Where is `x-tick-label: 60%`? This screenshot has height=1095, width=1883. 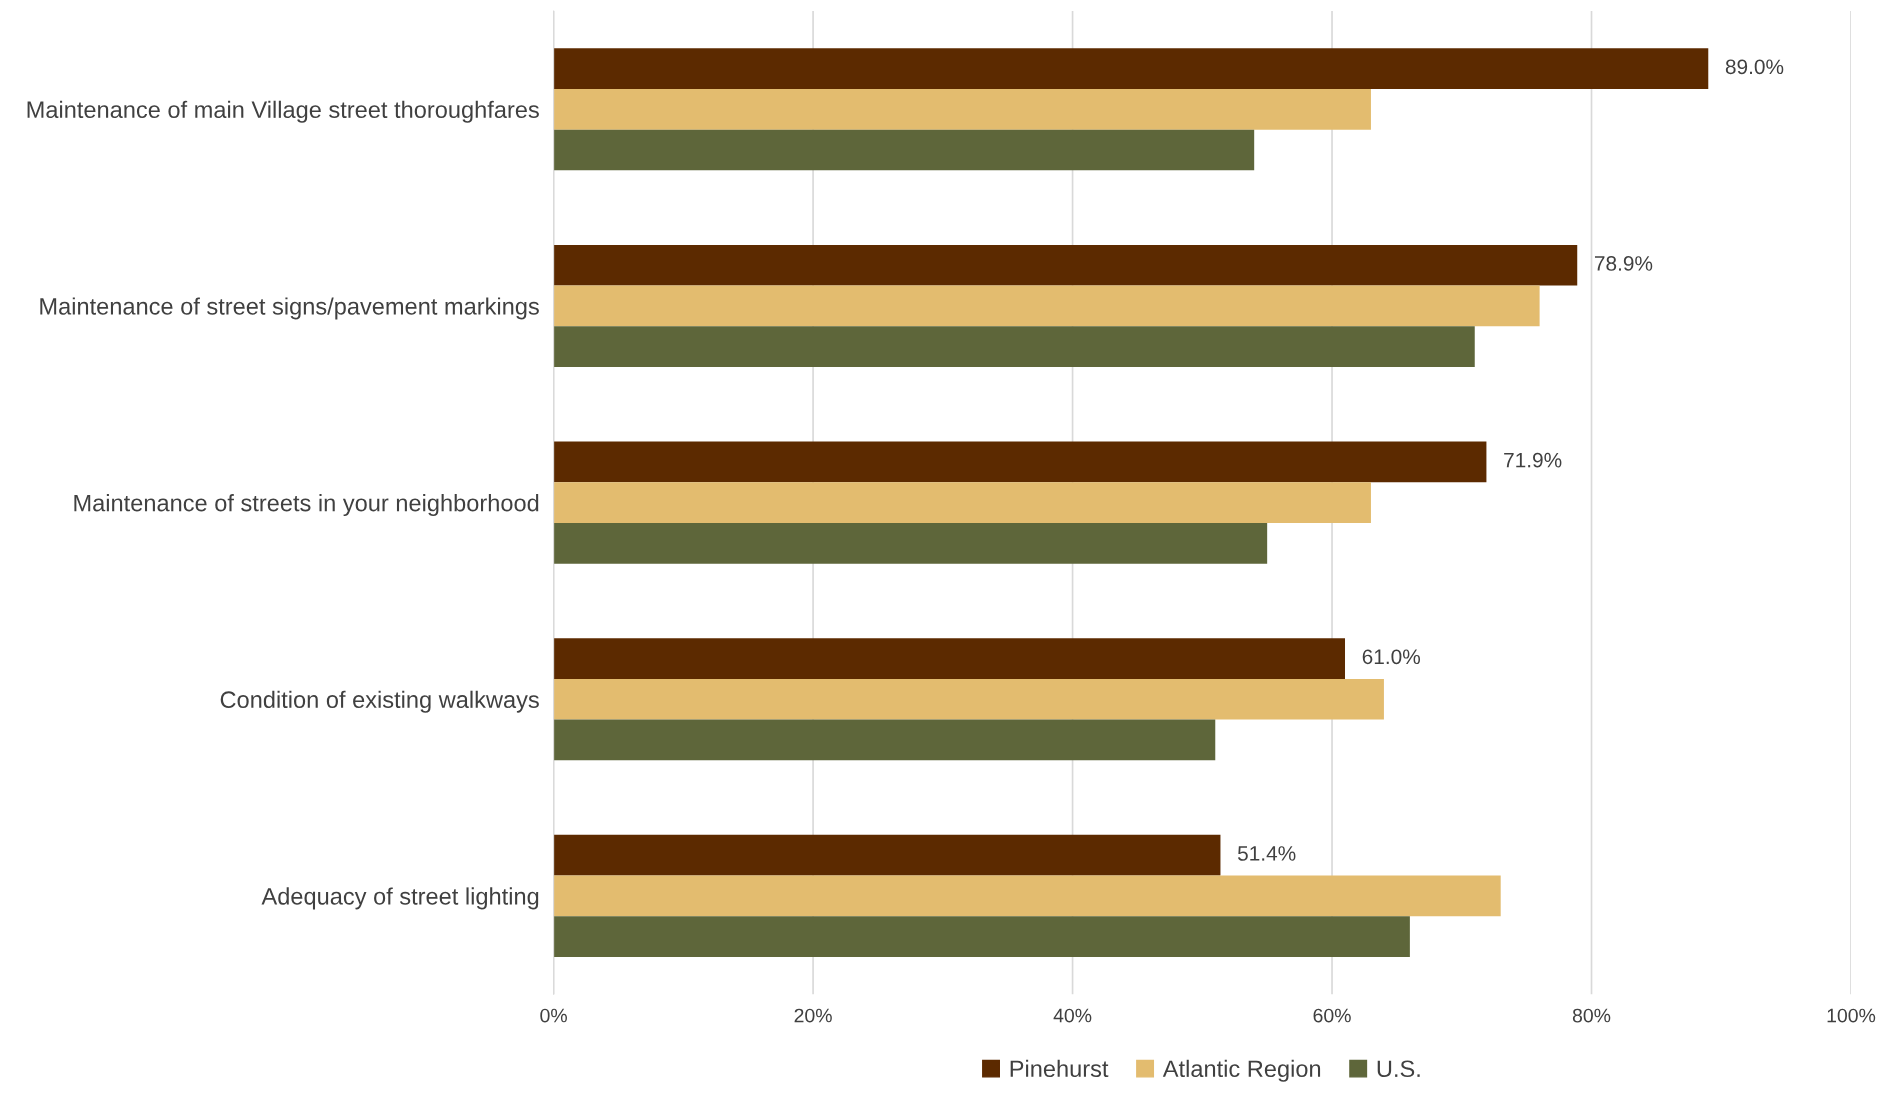 x-tick-label: 60% is located at coordinates (1332, 1015).